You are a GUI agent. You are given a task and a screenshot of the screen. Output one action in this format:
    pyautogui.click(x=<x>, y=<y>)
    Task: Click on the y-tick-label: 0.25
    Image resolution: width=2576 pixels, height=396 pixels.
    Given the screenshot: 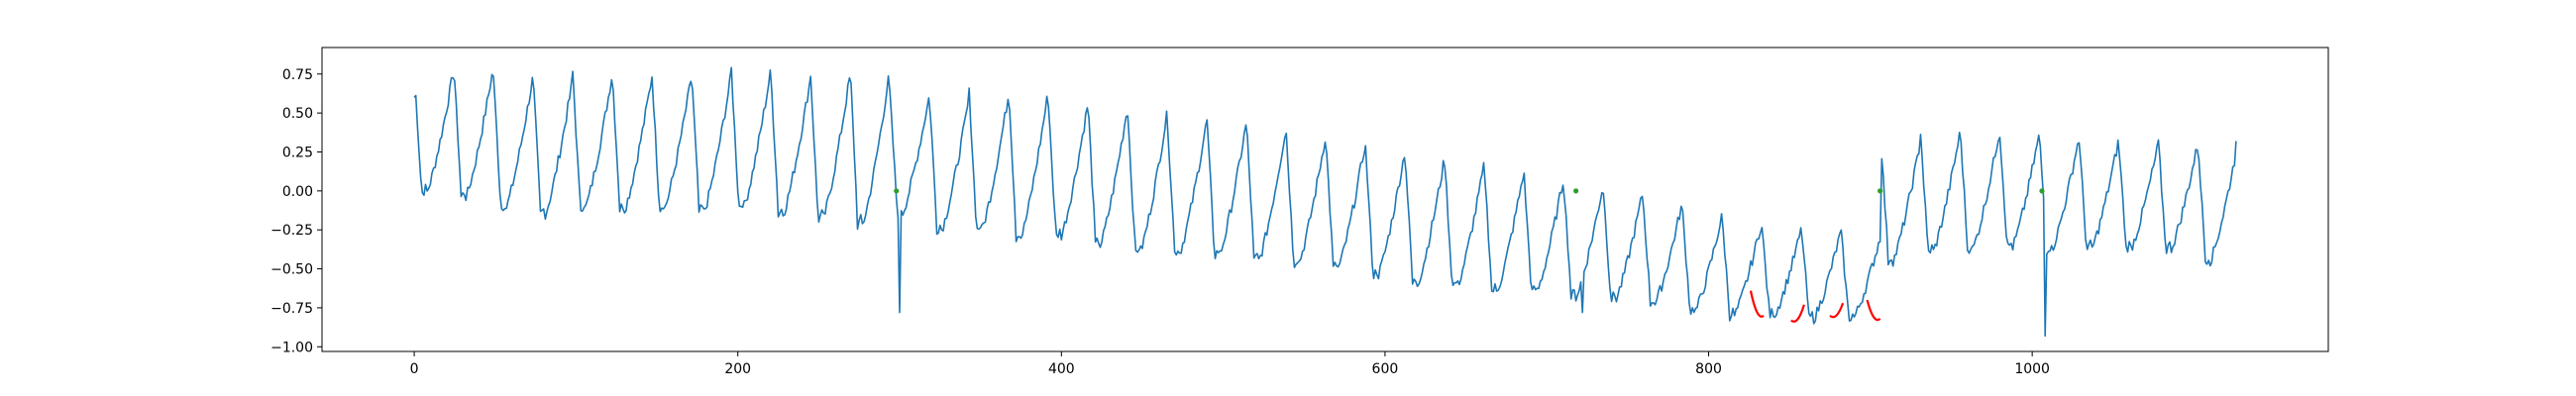 What is the action you would take?
    pyautogui.click(x=297, y=152)
    